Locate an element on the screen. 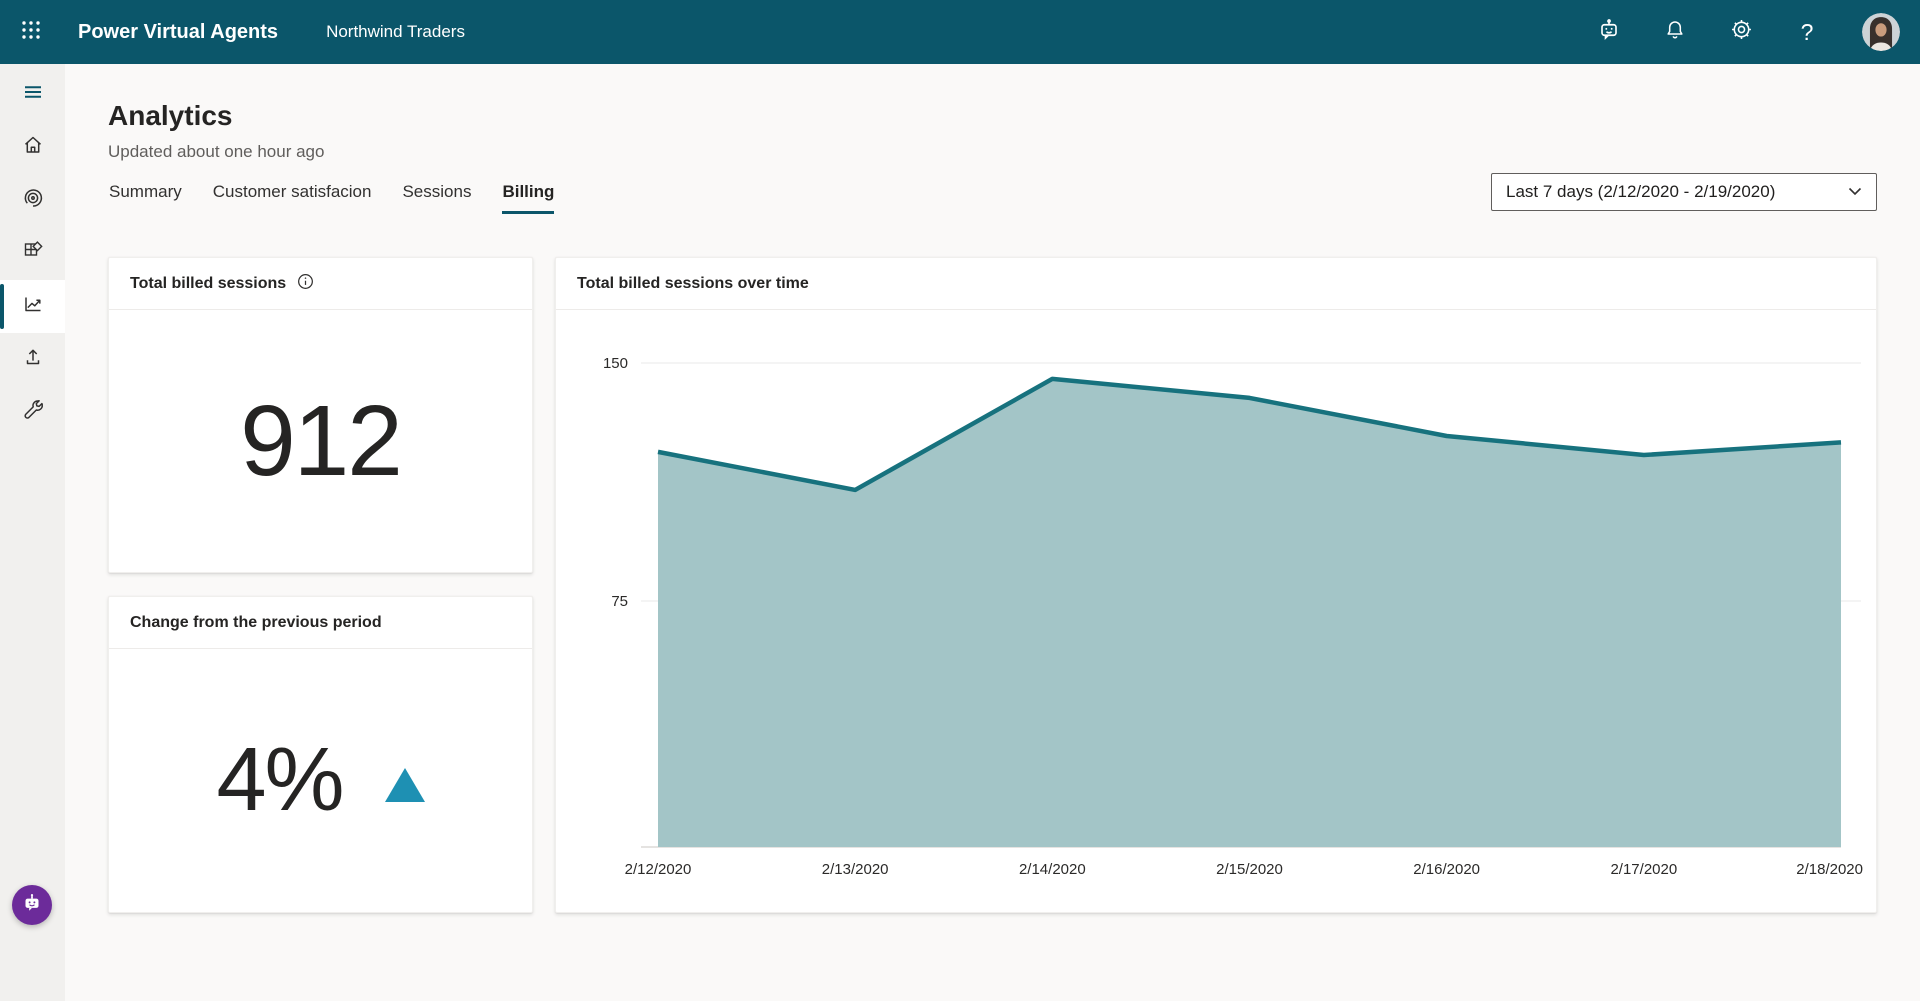 Image resolution: width=1920 pixels, height=1001 pixels. left-navigation is located at coordinates (32, 532).